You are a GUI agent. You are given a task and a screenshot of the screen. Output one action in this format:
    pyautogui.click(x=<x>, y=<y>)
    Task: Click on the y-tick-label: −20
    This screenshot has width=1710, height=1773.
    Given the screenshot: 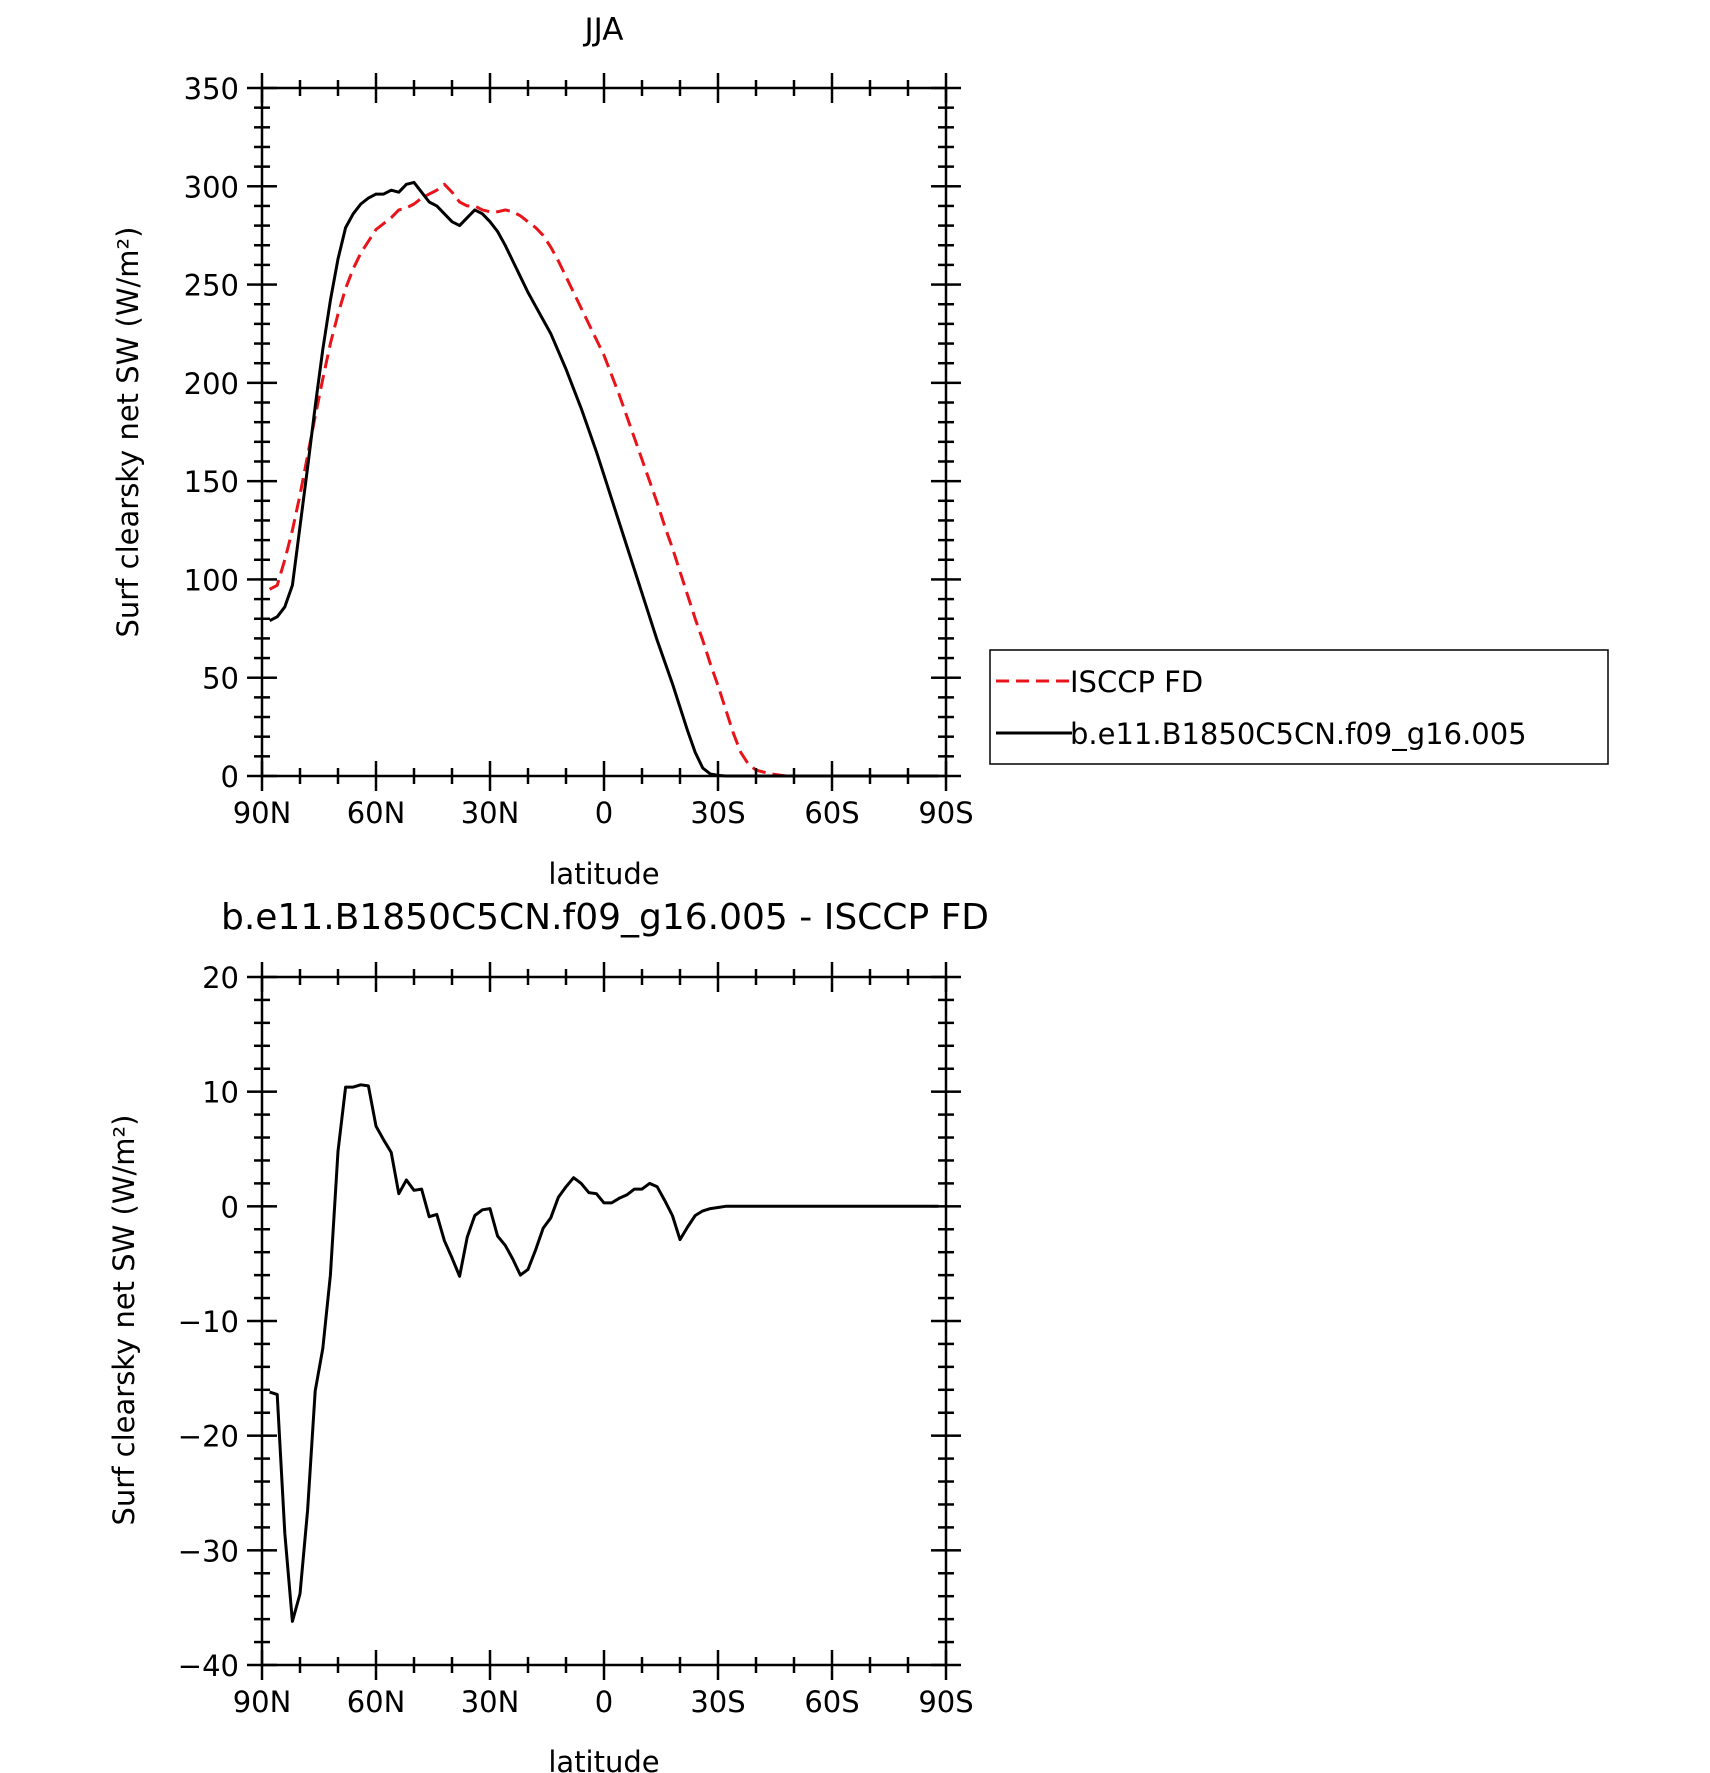 What is the action you would take?
    pyautogui.click(x=208, y=1437)
    